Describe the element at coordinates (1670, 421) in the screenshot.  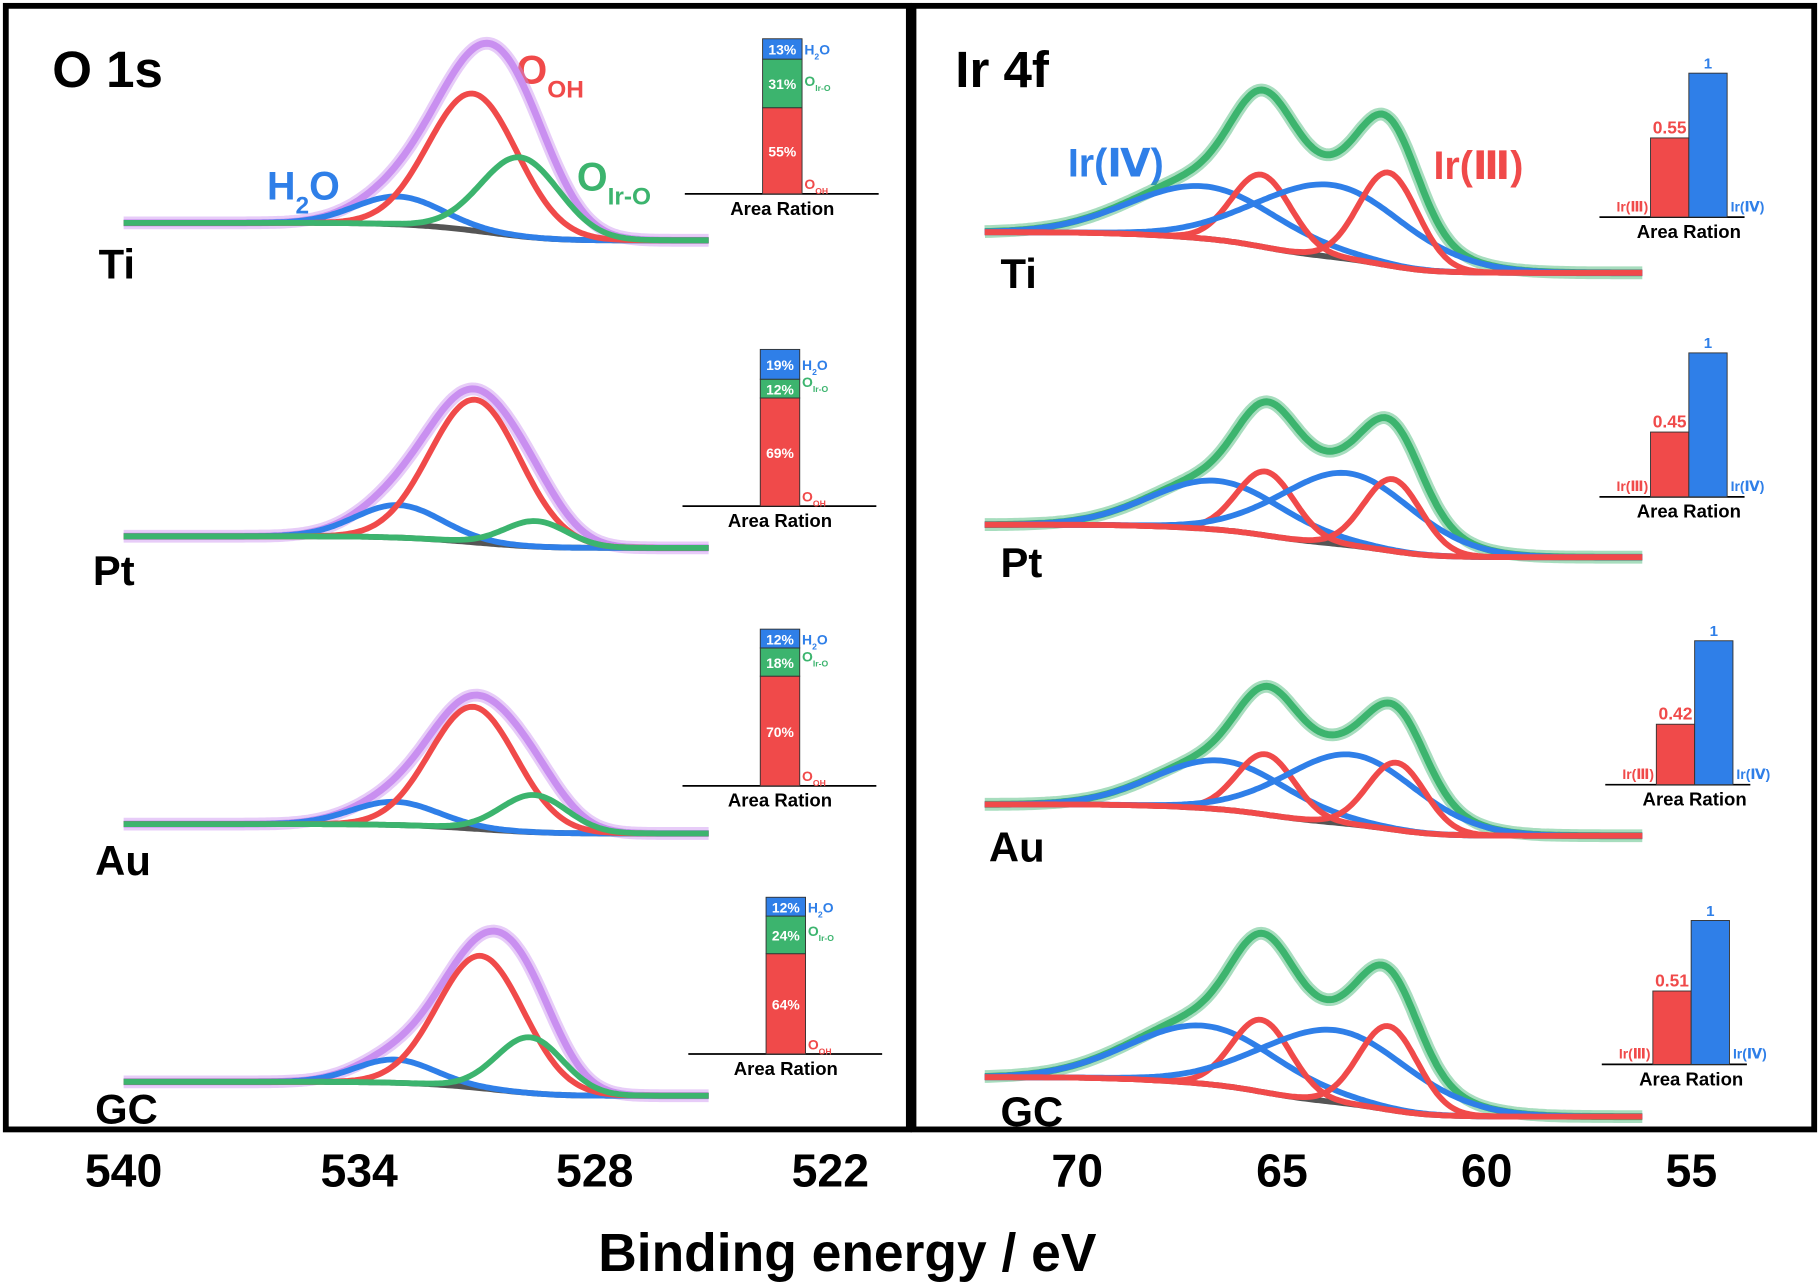
I see `bar-value-label: 0.45` at that location.